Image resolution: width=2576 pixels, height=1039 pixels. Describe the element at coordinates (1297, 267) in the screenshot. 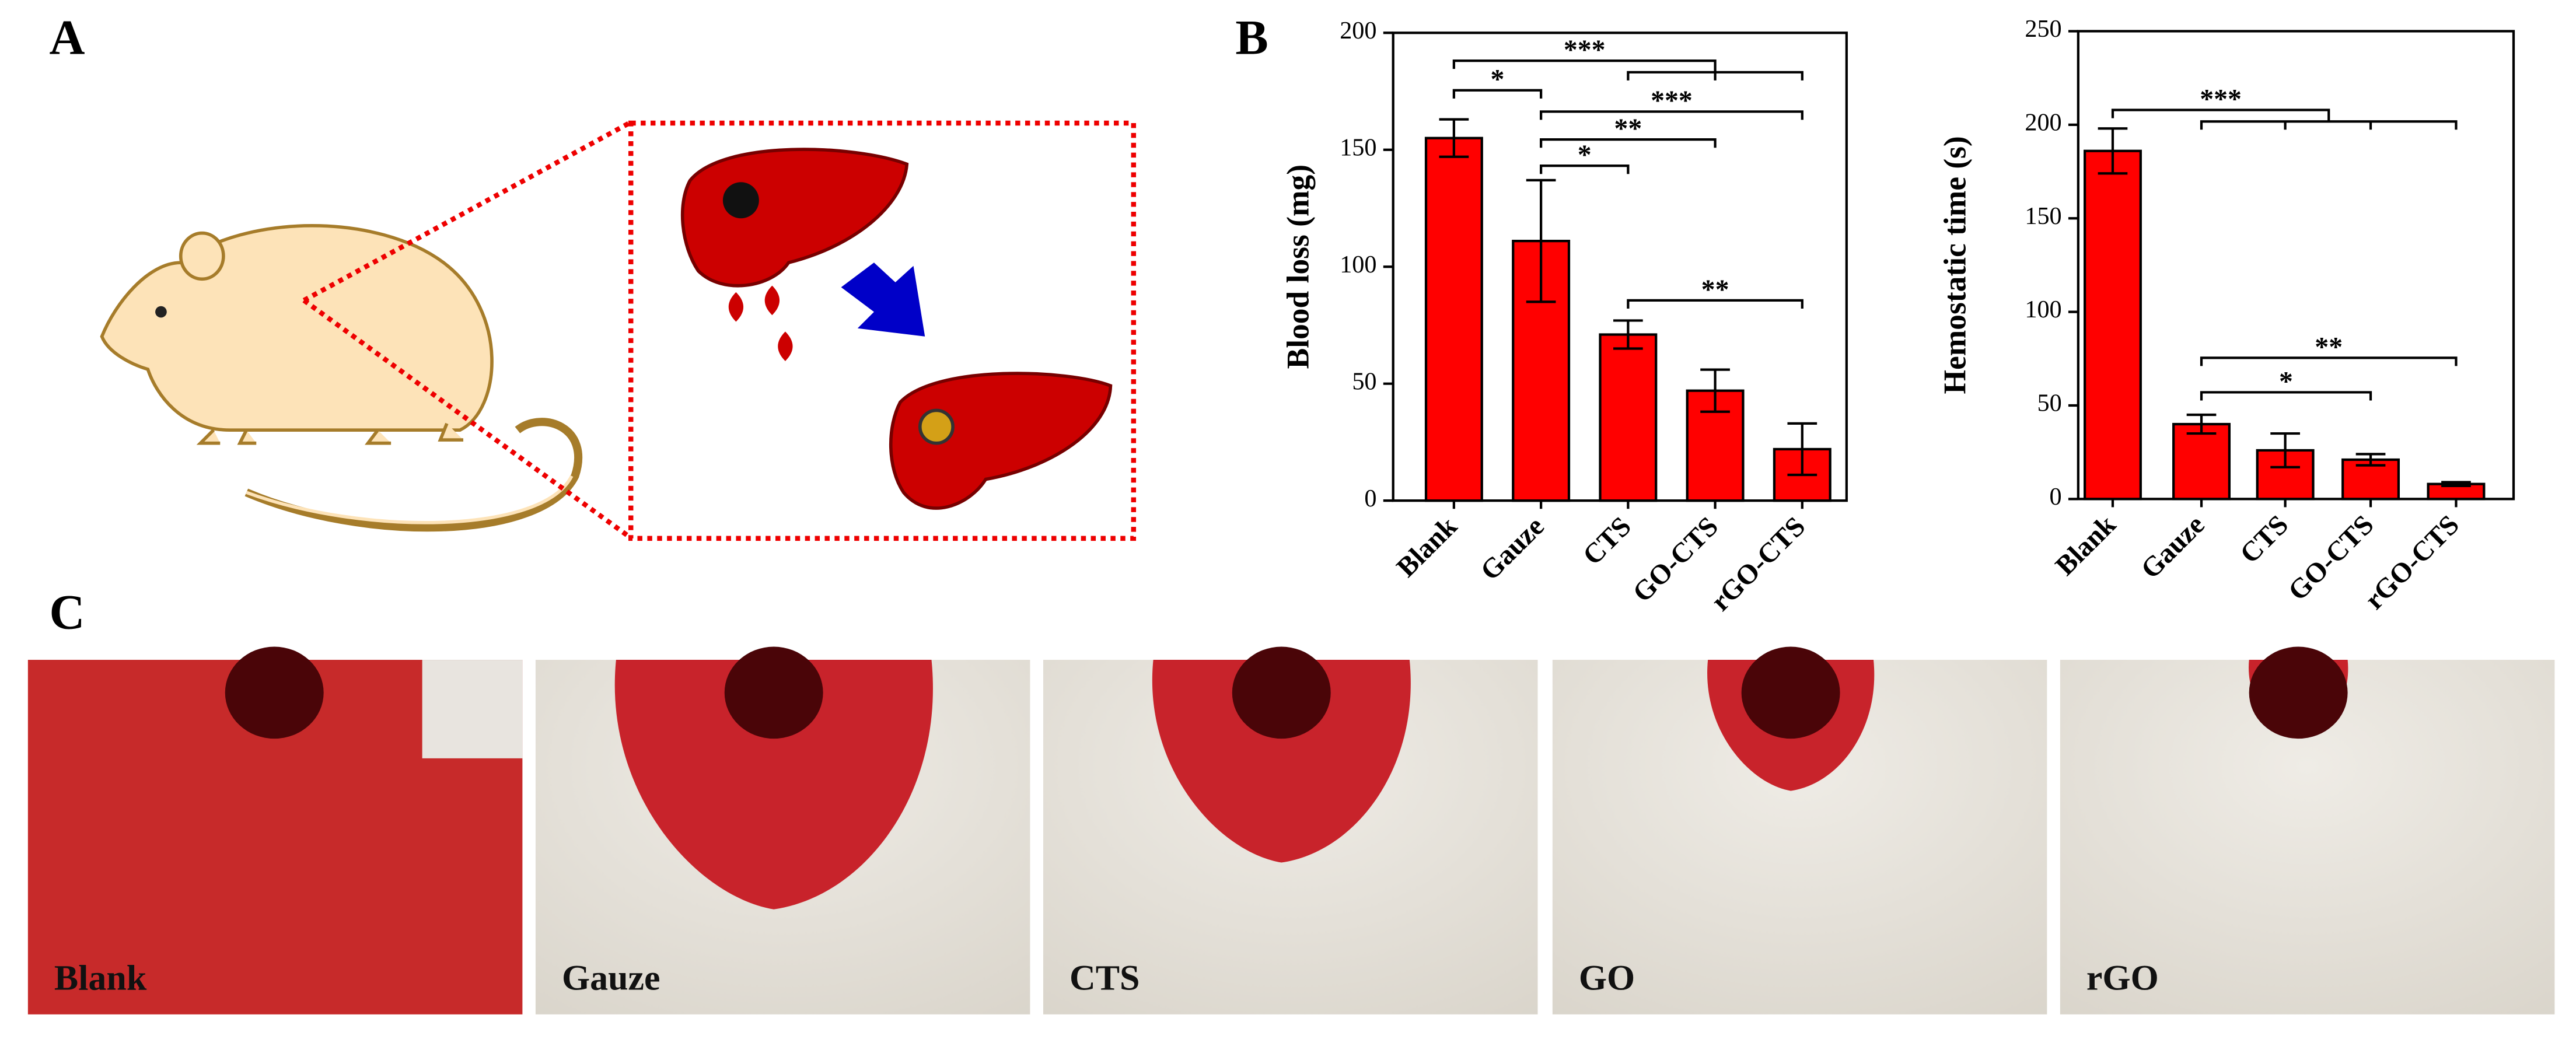

I see `y-axis-title: Blood loss (mg)` at that location.